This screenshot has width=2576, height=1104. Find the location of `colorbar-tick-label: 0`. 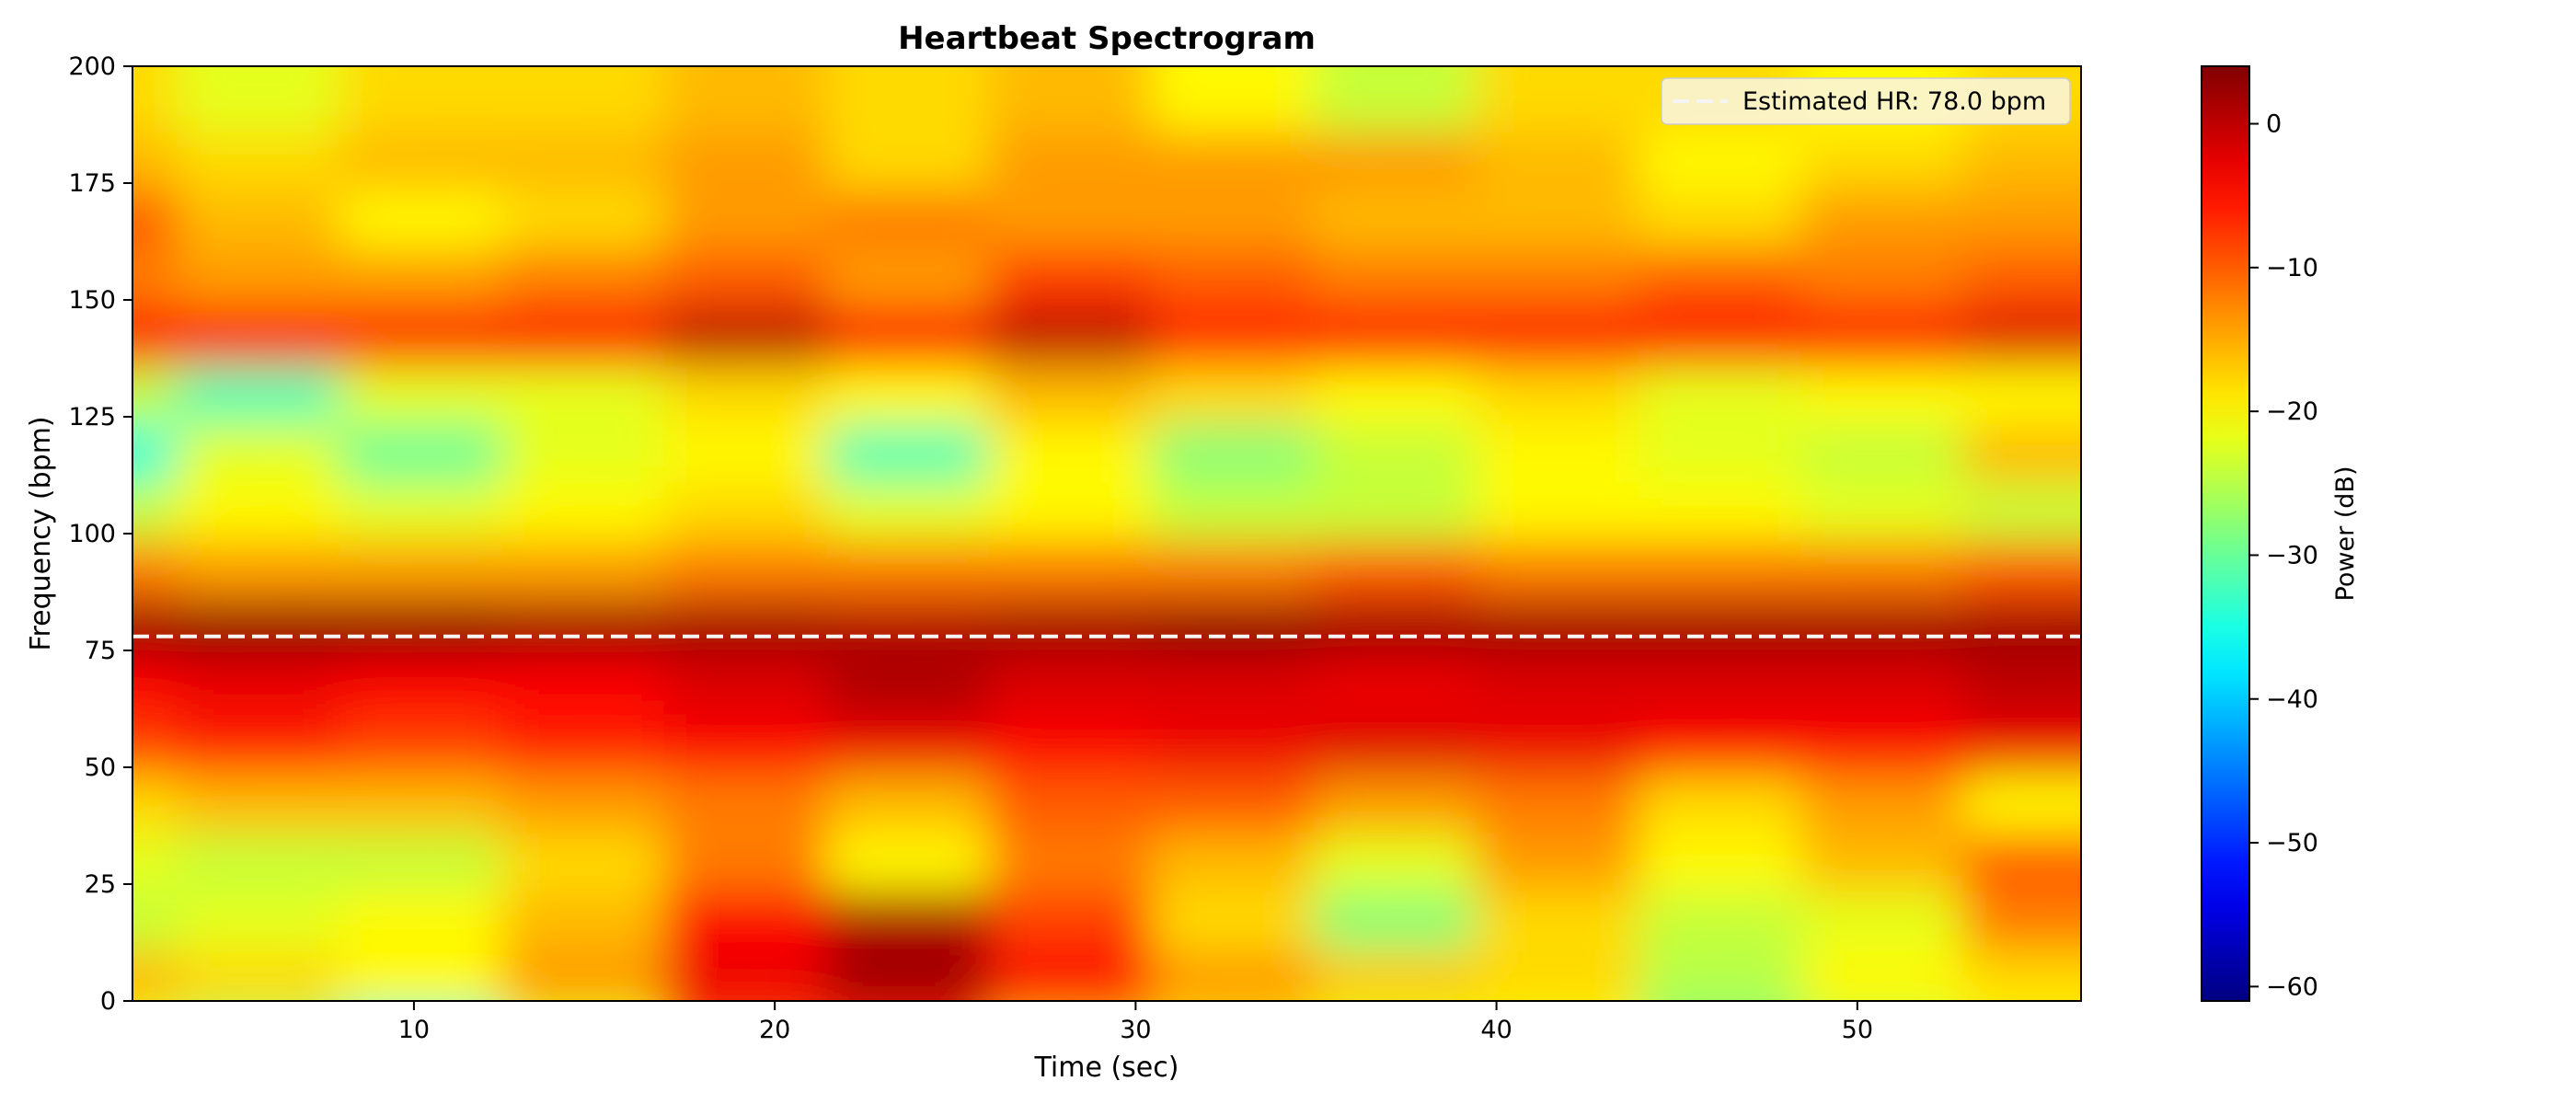

colorbar-tick-label: 0 is located at coordinates (2274, 124).